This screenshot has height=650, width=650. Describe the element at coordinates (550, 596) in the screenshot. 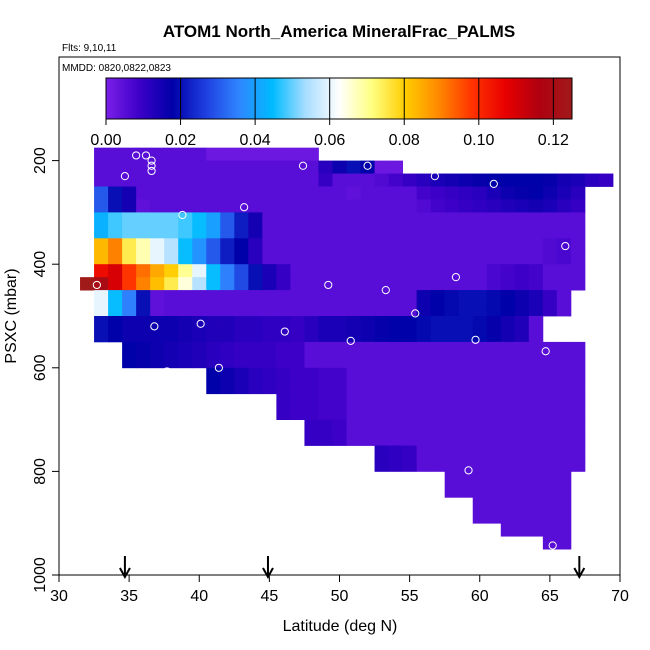

I see `x-tick-label: 65` at that location.